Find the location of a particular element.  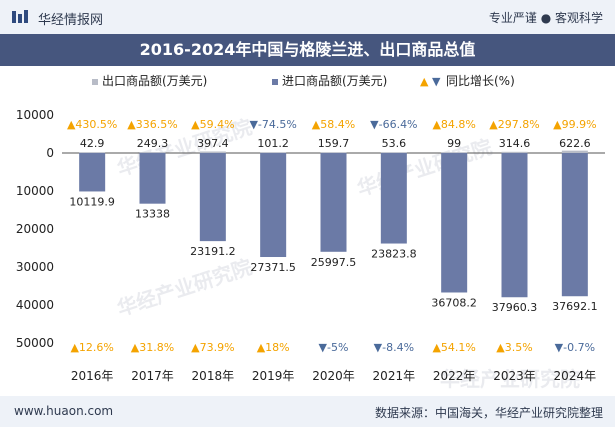

website-link: www.huaon.com is located at coordinates (64, 411).